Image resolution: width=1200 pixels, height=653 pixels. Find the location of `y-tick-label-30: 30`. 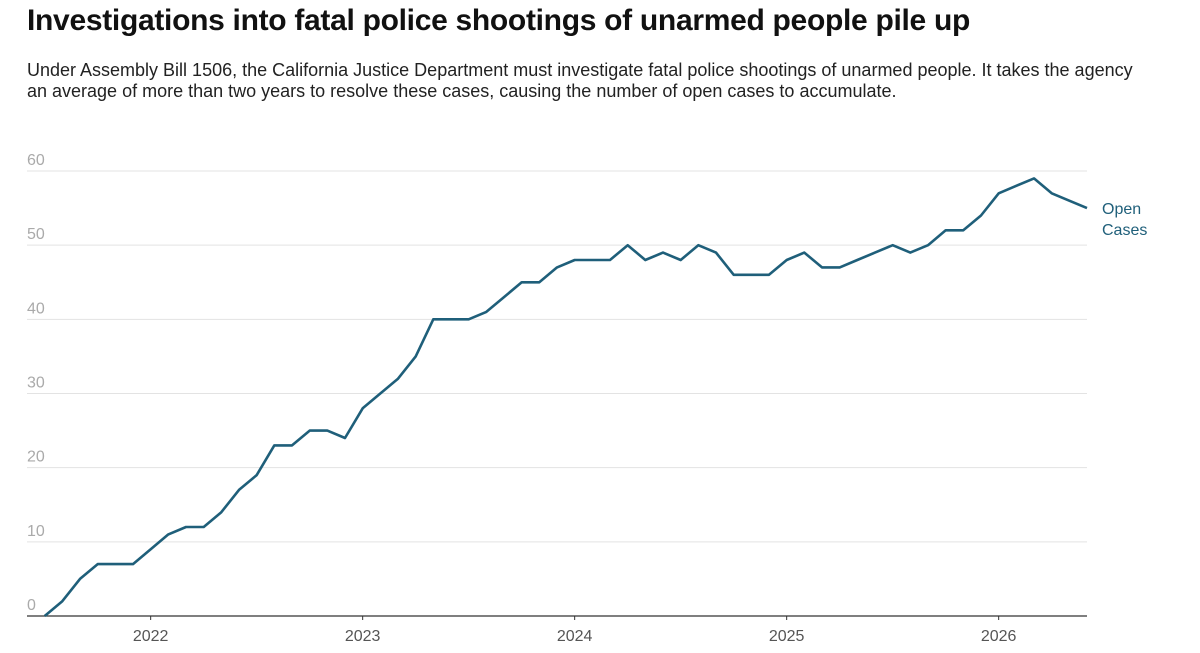

y-tick-label-30: 30 is located at coordinates (36, 383).